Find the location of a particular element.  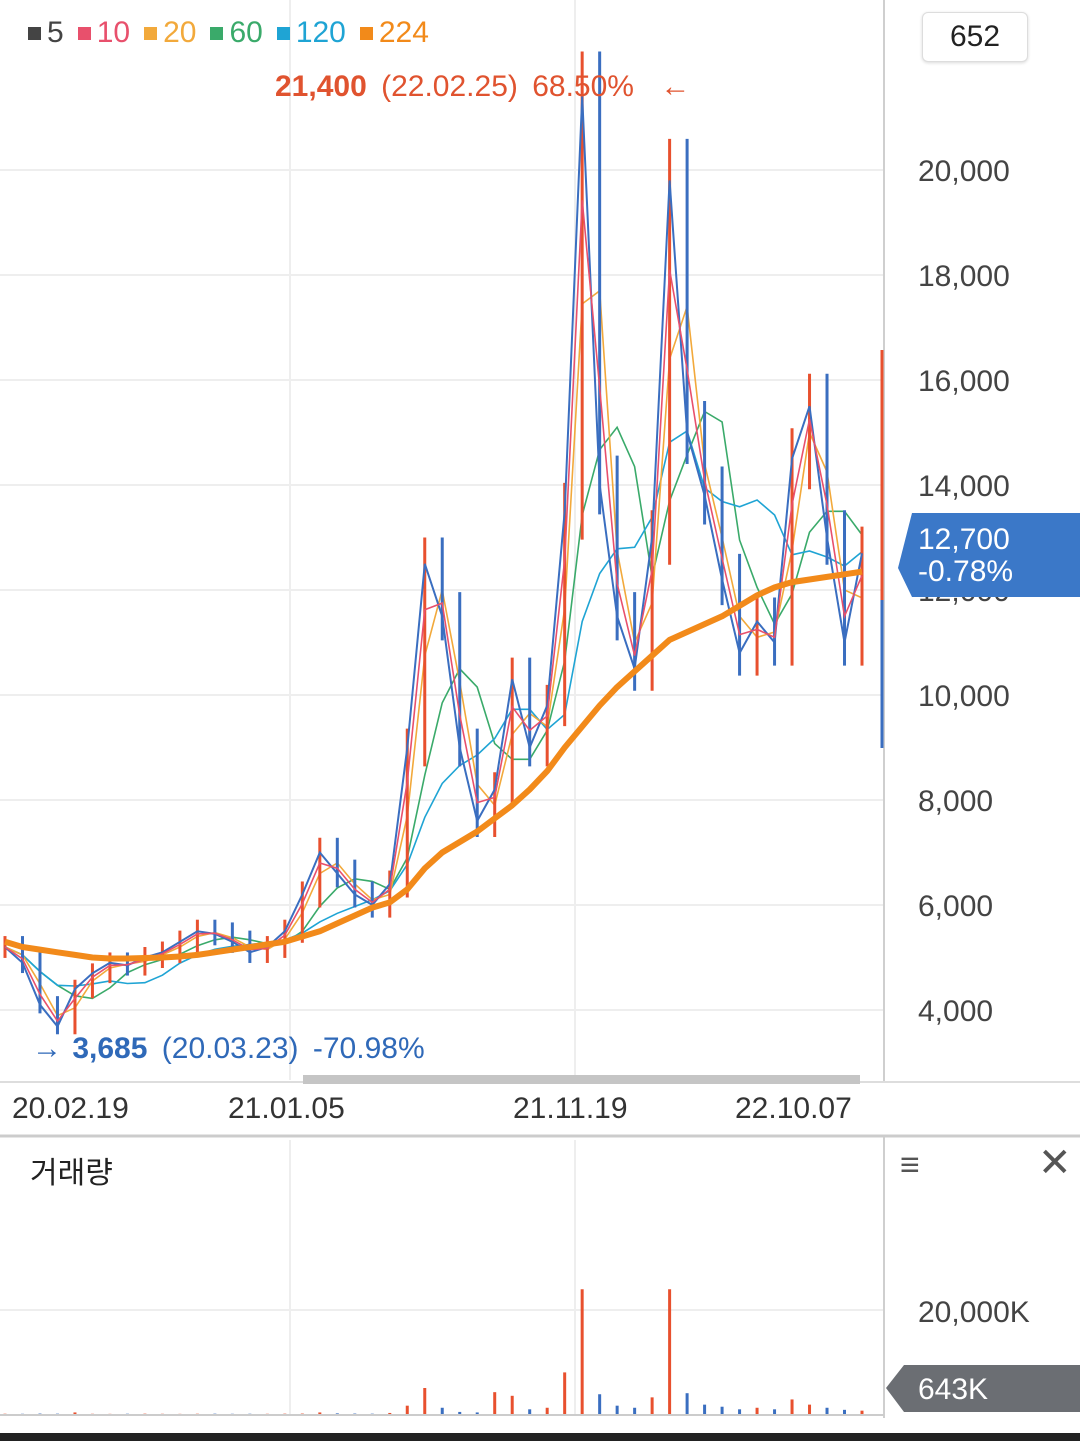

legend-item-ma5: 5 is located at coordinates (46, 33).